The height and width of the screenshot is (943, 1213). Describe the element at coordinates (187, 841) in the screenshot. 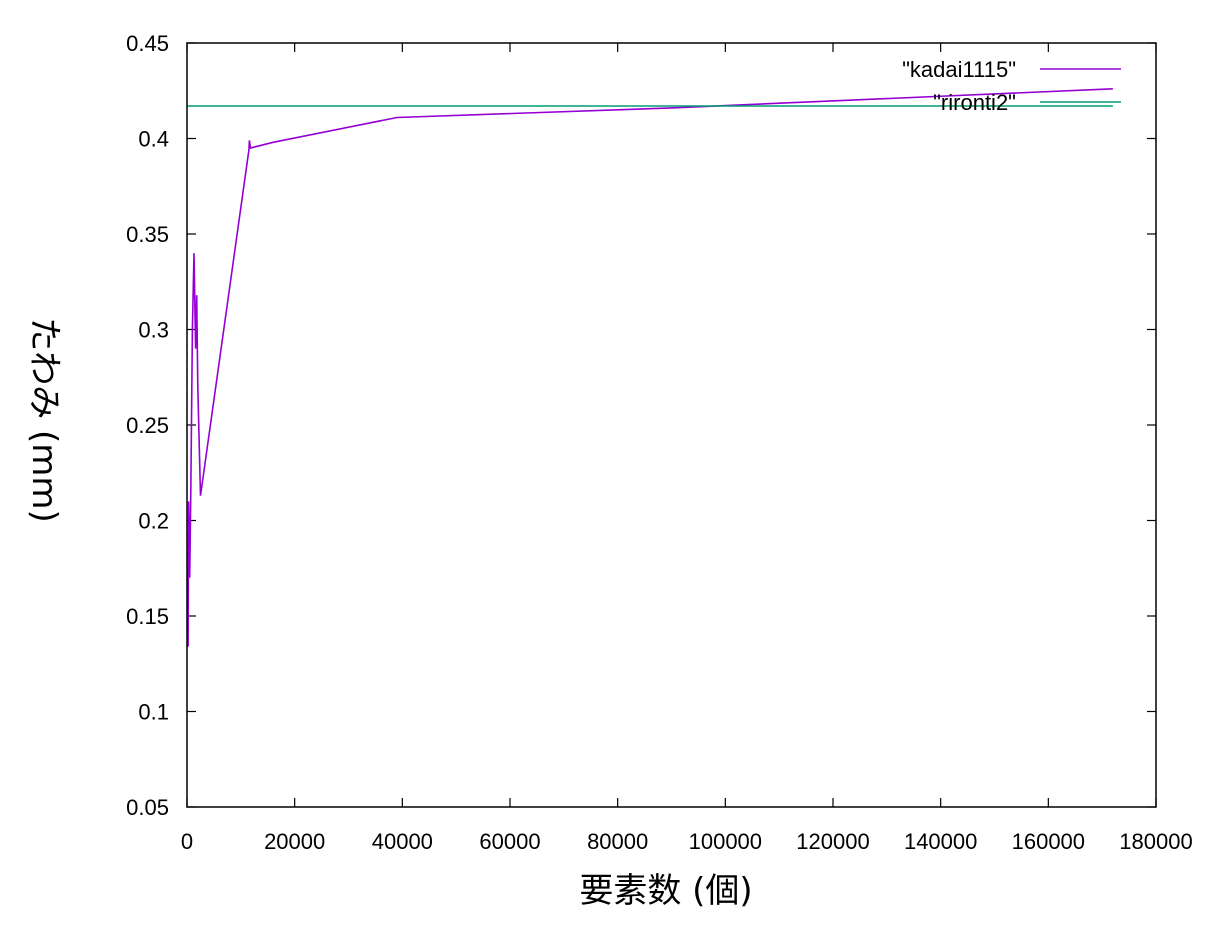

I see `x-tick-label: 0` at that location.